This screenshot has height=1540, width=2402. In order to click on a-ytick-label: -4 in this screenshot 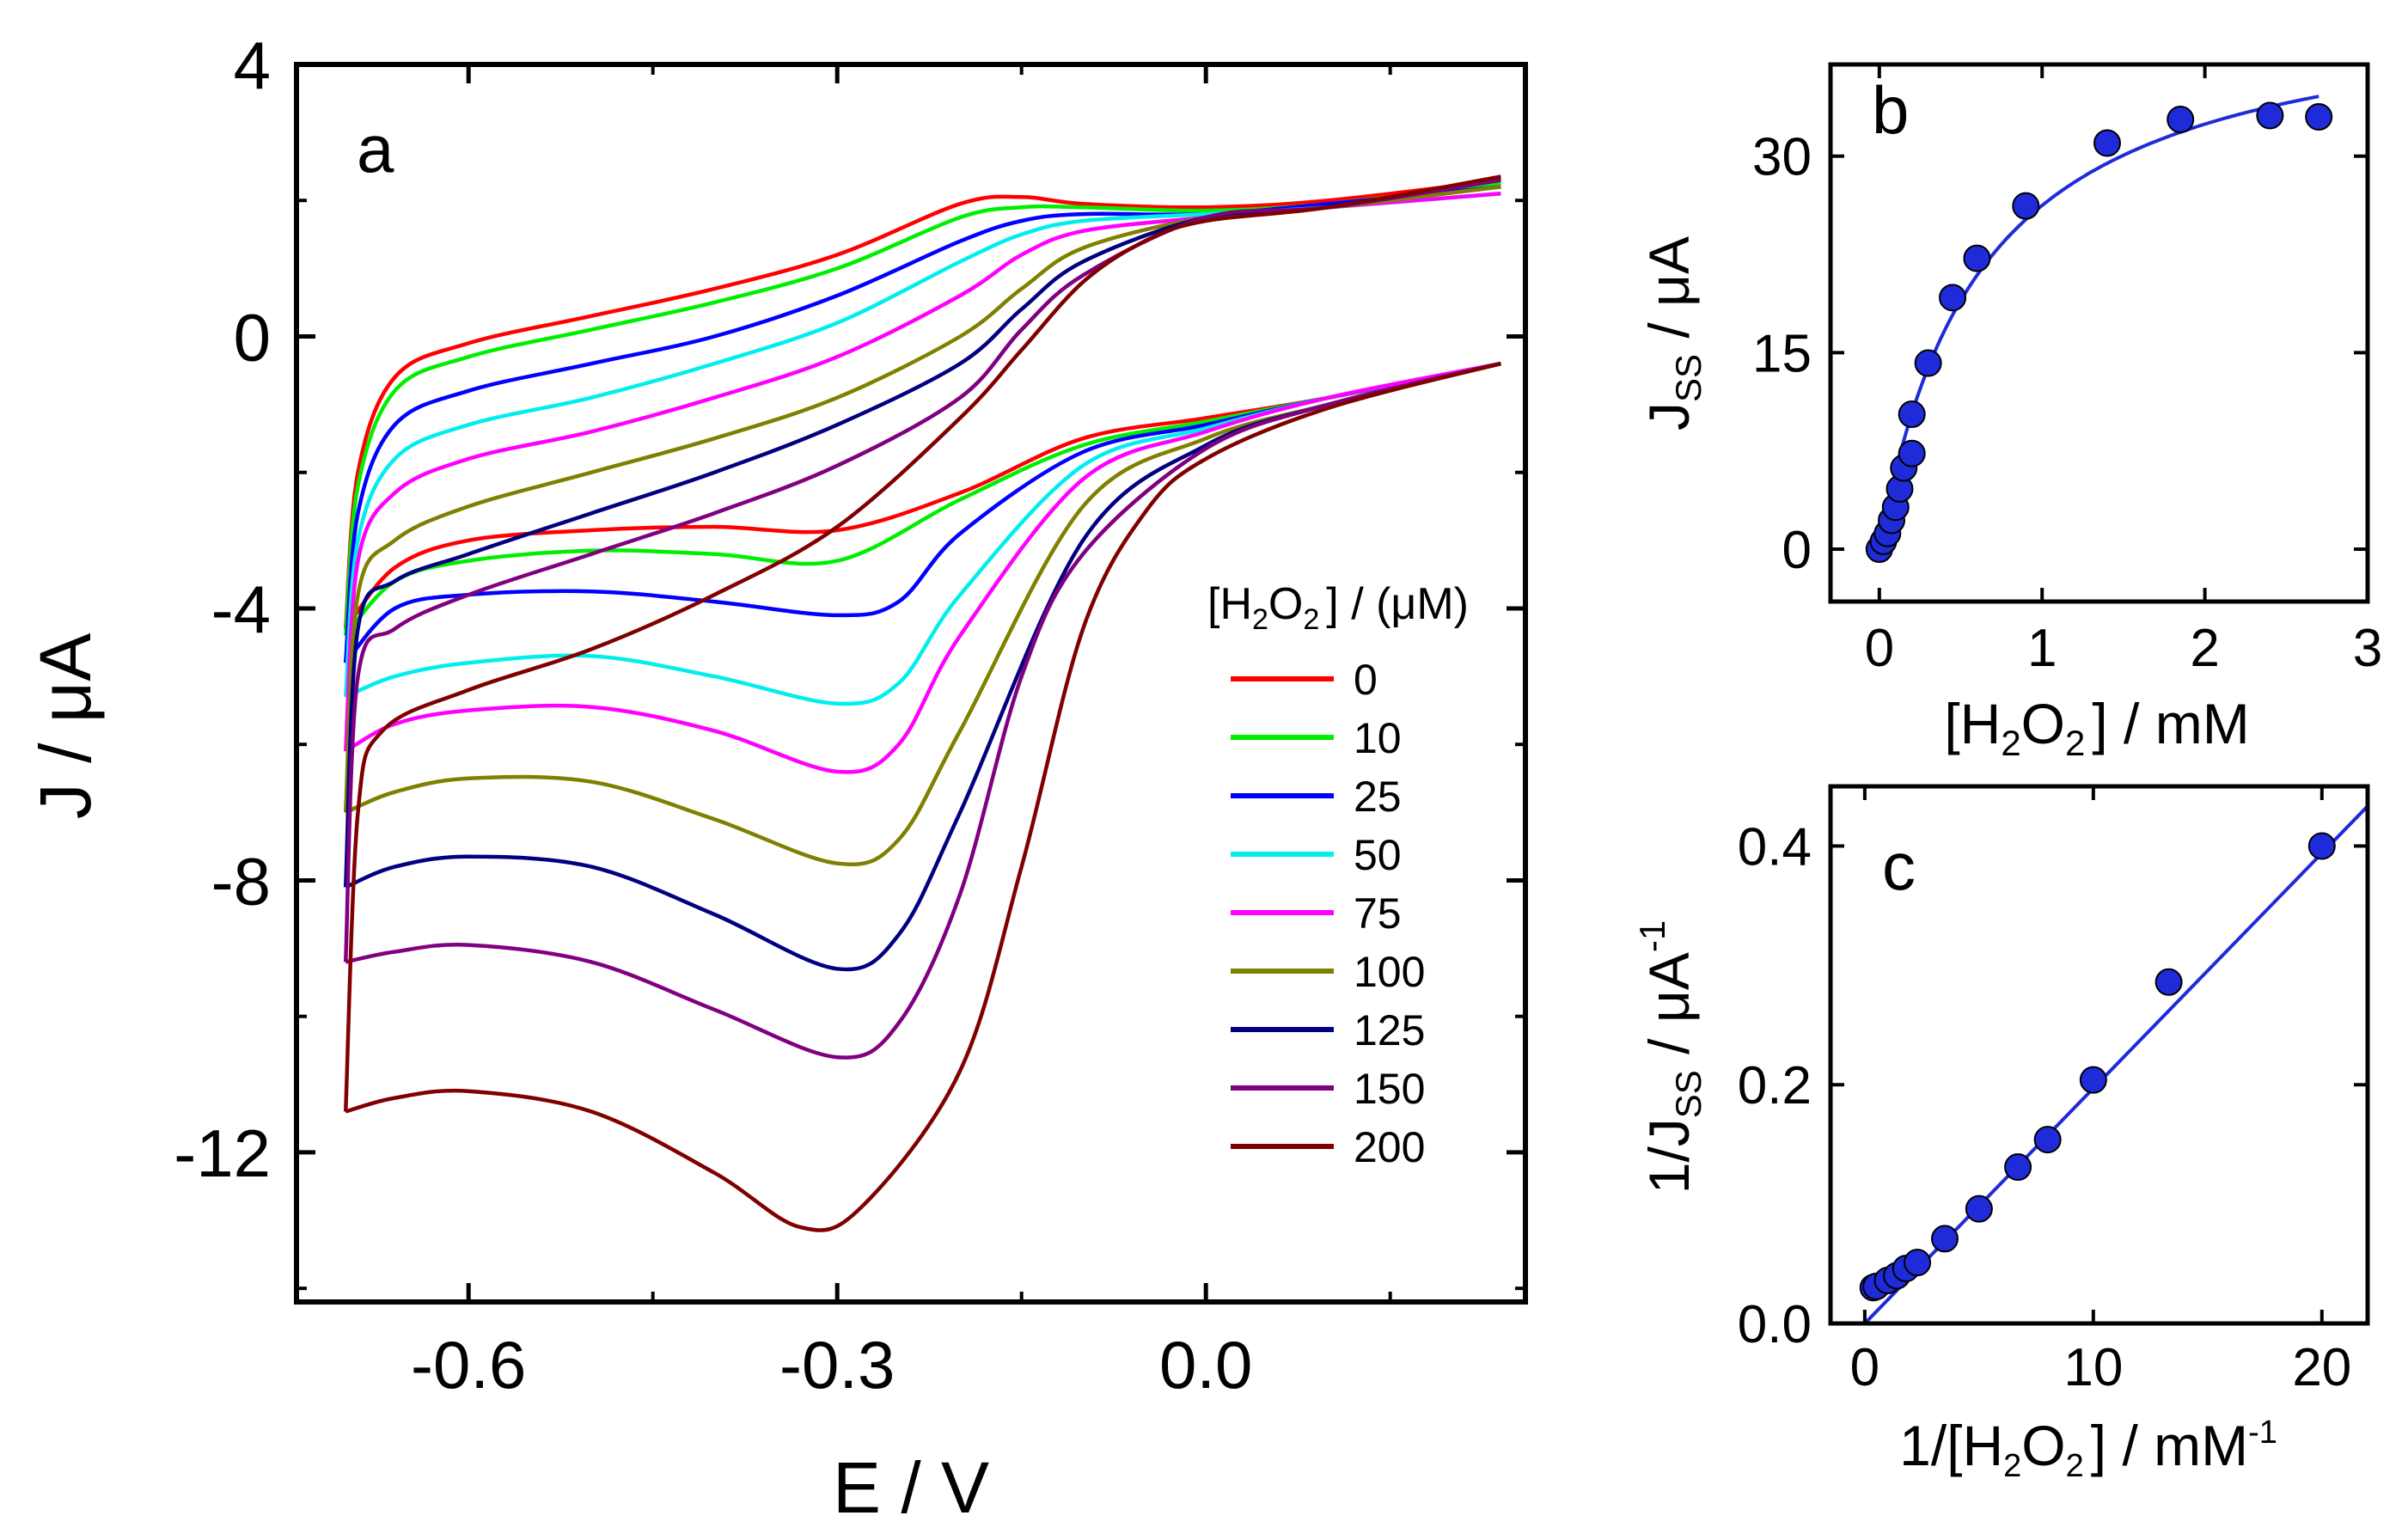, I will do `click(241, 609)`.